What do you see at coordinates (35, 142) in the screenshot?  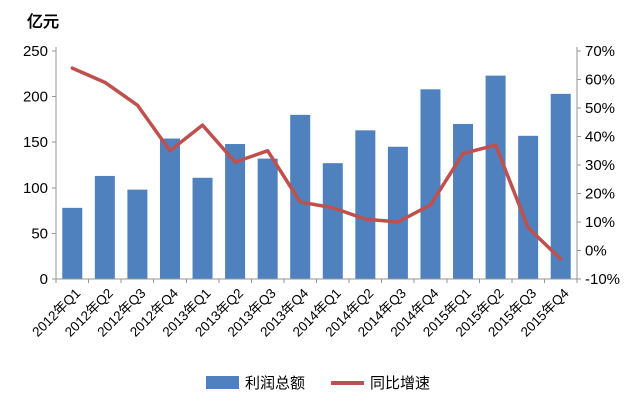 I see `left-axis-tick-label: 150` at bounding box center [35, 142].